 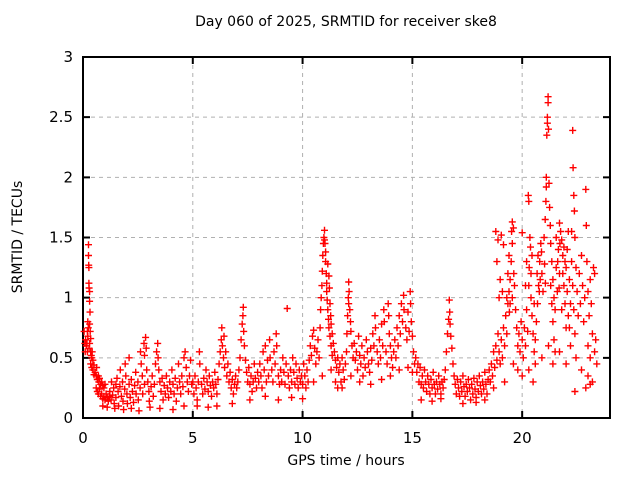 I want to click on x-tick-label: 10, so click(x=302, y=438).